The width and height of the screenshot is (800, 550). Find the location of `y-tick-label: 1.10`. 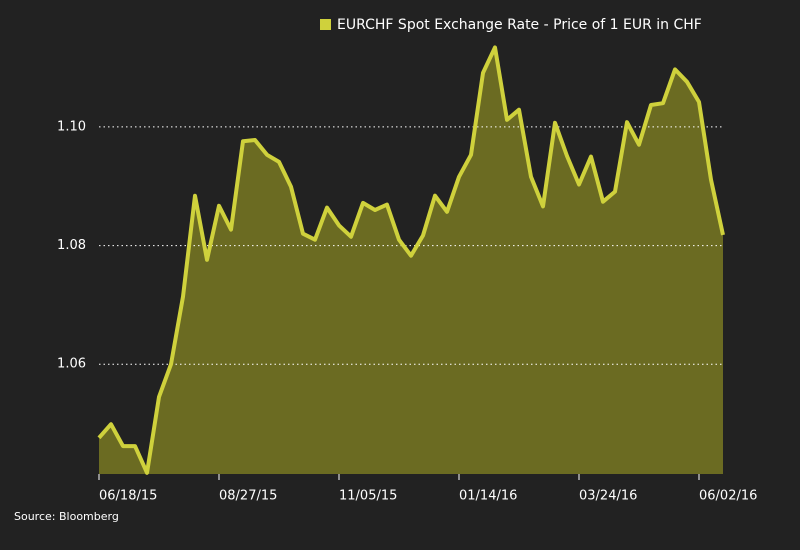

y-tick-label: 1.10 is located at coordinates (71, 126).